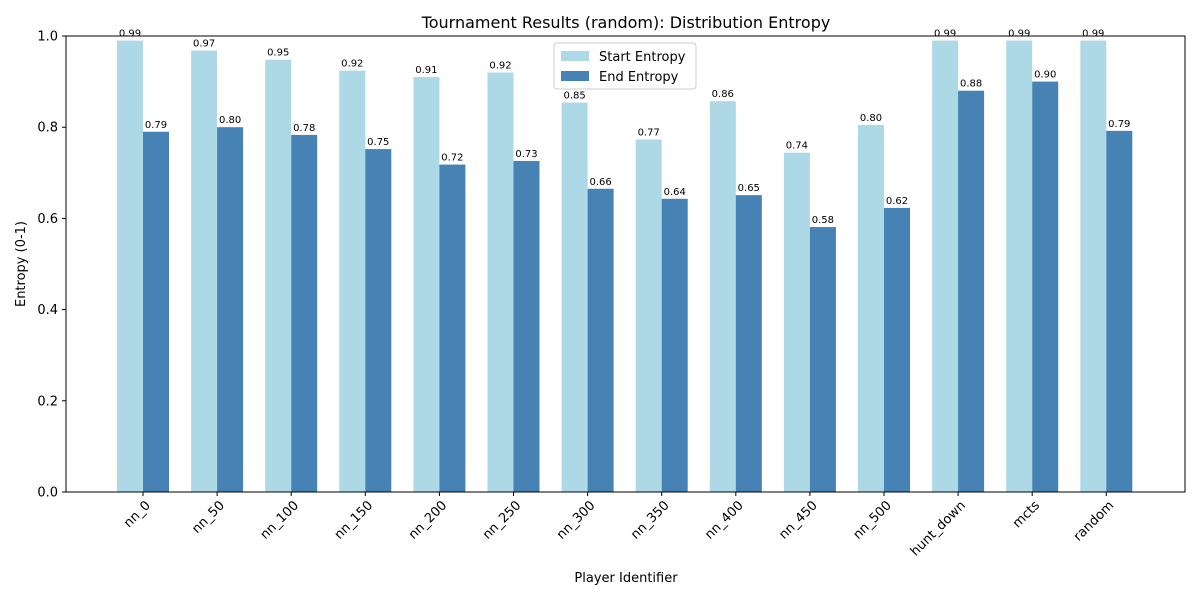 This screenshot has width=1200, height=604. Describe the element at coordinates (574, 96) in the screenshot. I see `data-label-start-nn_300: 0.85` at that location.